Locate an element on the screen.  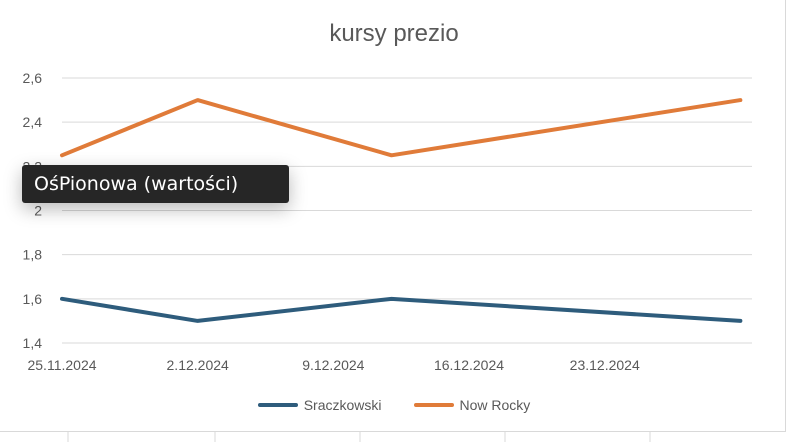
legend-label-series-2: Now Rocky is located at coordinates (495, 405).